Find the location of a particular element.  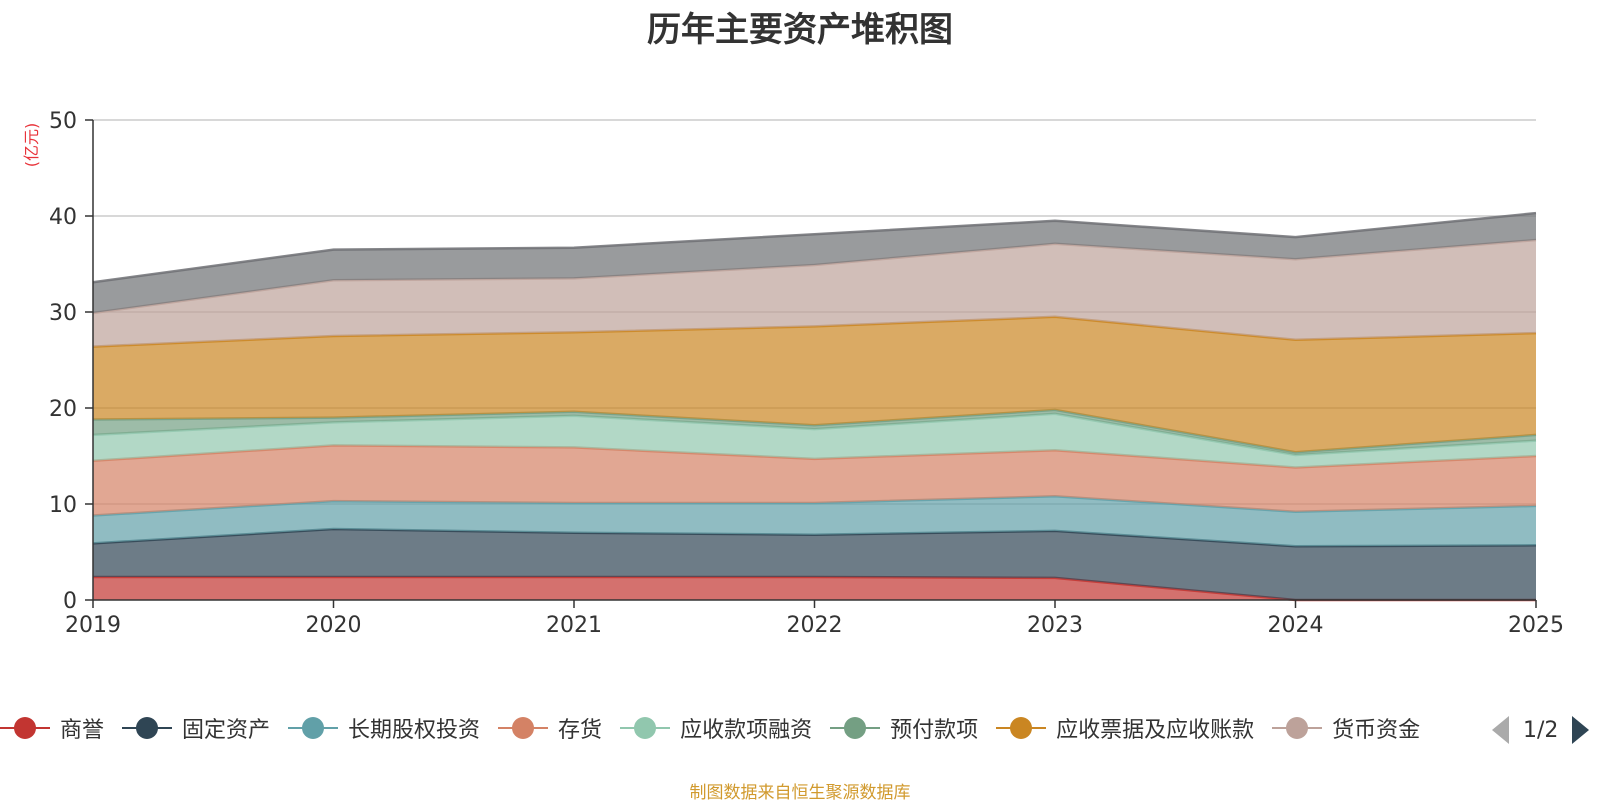

legend-label: 存货 is located at coordinates (580, 730).